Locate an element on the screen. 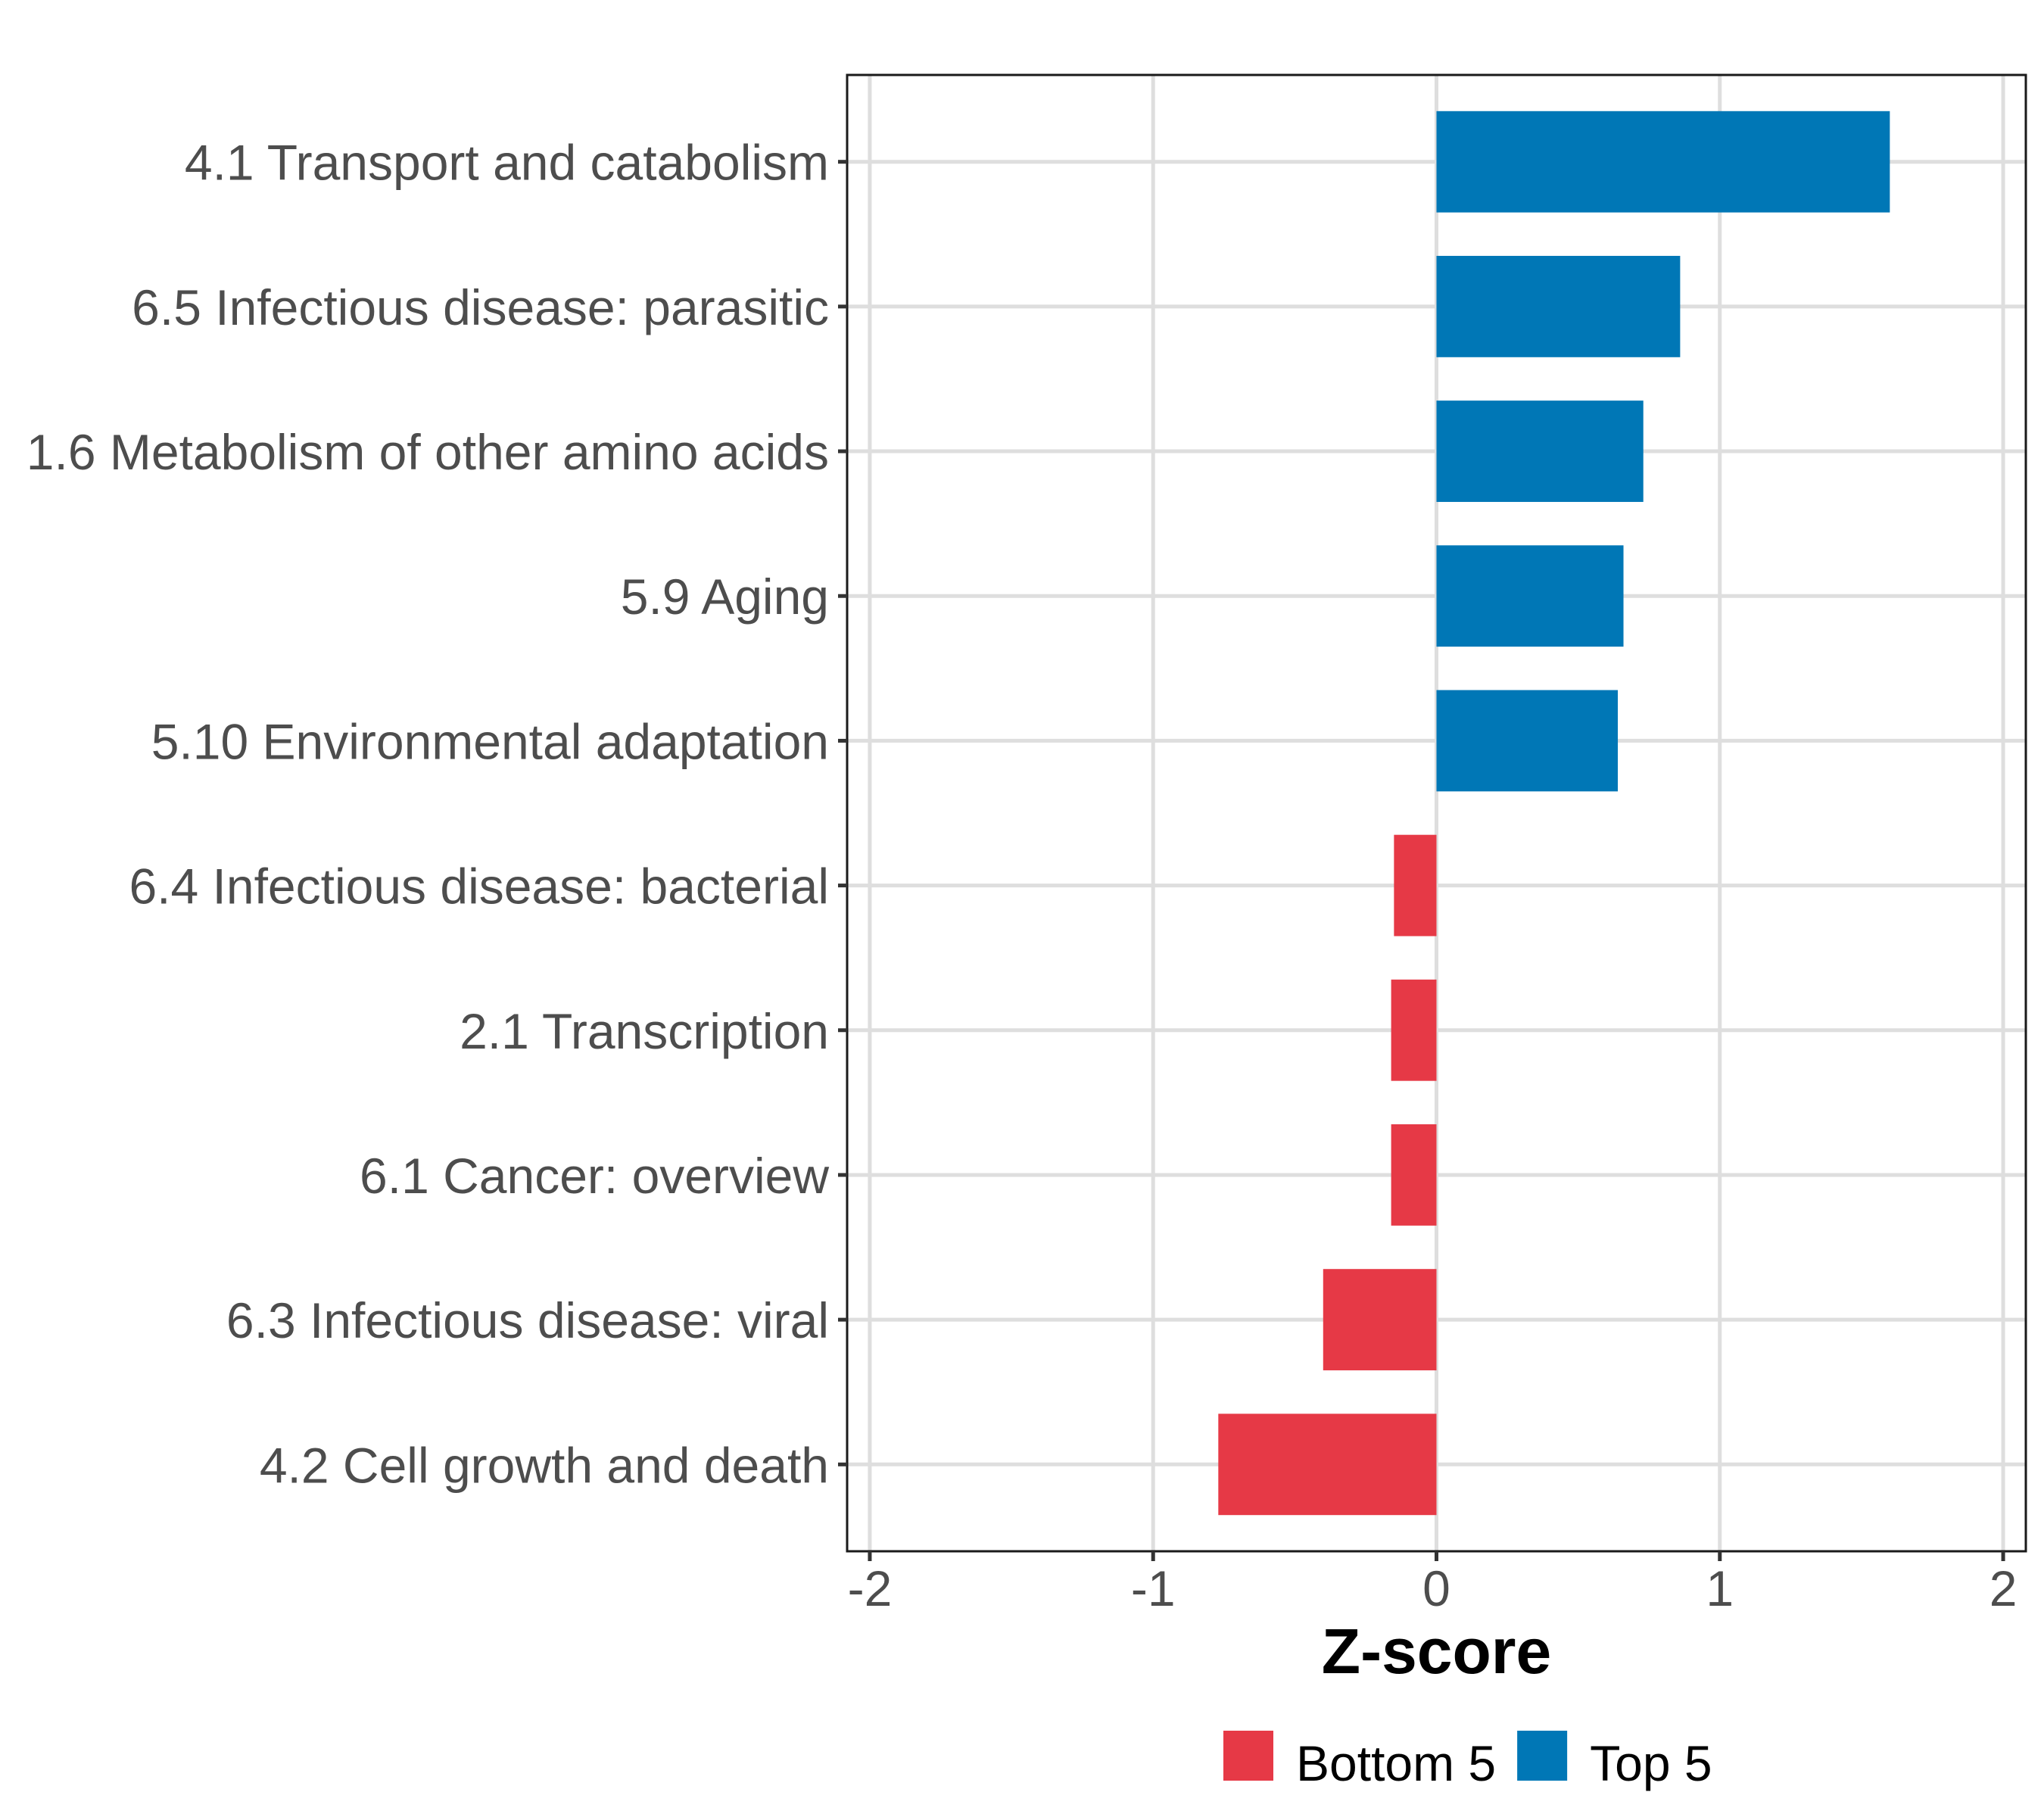 This screenshot has width=2044, height=1817. legend-label: Bottom 5 is located at coordinates (1396, 1763).